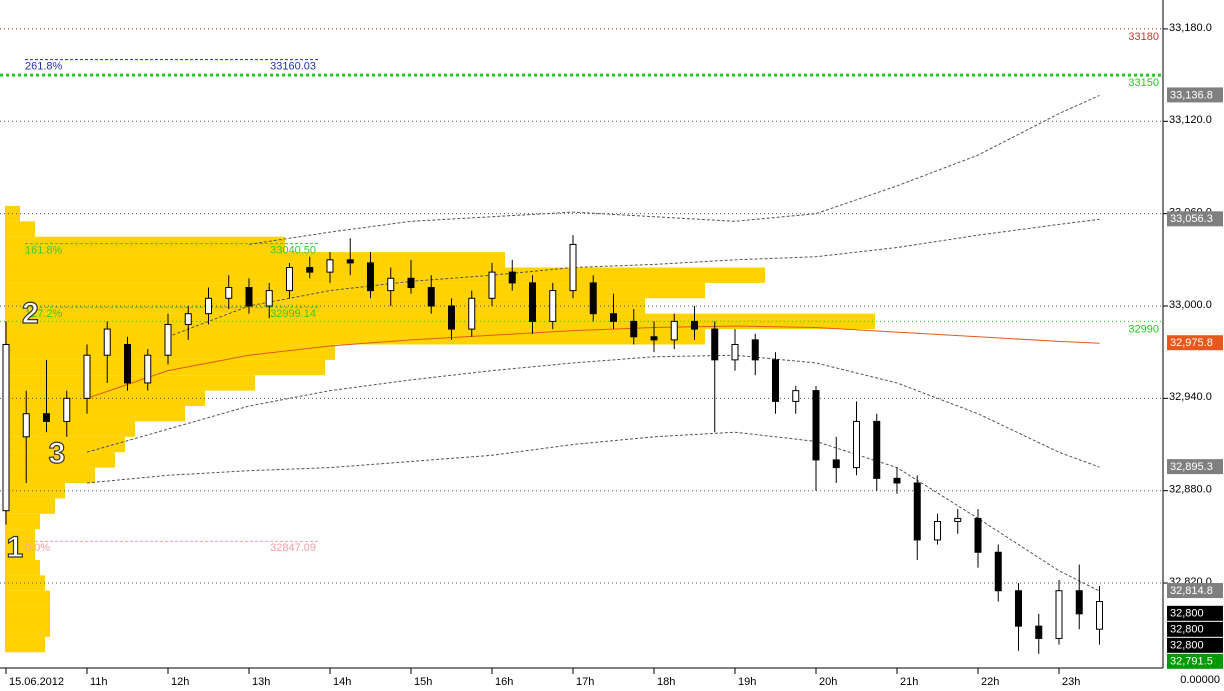  What do you see at coordinates (1191, 219) in the screenshot?
I see `price-label: 33,056.3` at bounding box center [1191, 219].